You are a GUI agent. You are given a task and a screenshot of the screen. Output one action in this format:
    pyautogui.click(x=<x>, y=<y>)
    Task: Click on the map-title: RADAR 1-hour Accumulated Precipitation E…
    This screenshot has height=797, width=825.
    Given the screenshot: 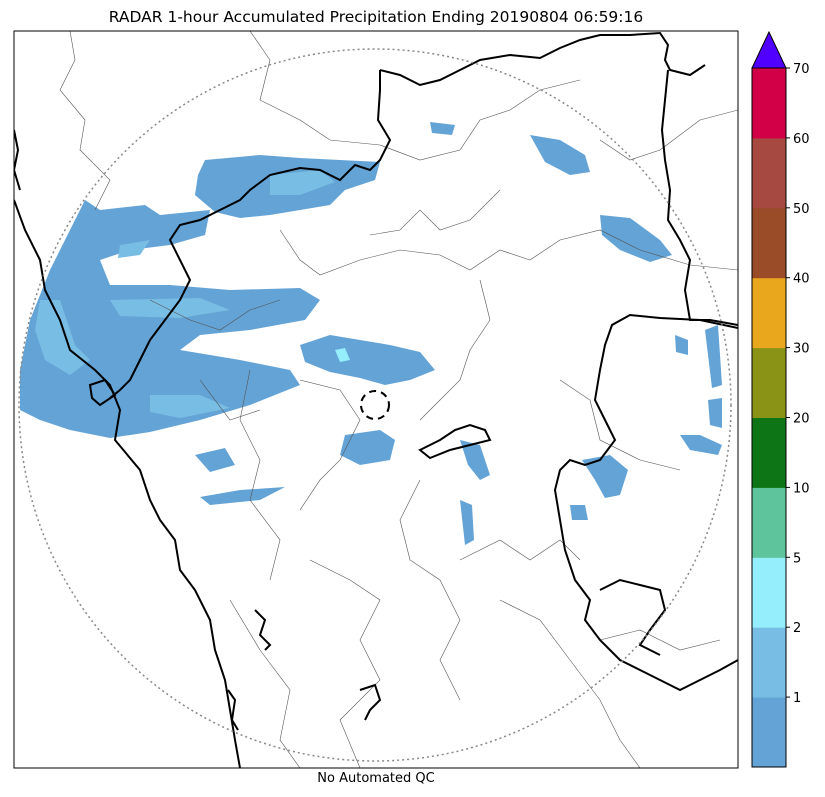 What is the action you would take?
    pyautogui.click(x=376, y=17)
    